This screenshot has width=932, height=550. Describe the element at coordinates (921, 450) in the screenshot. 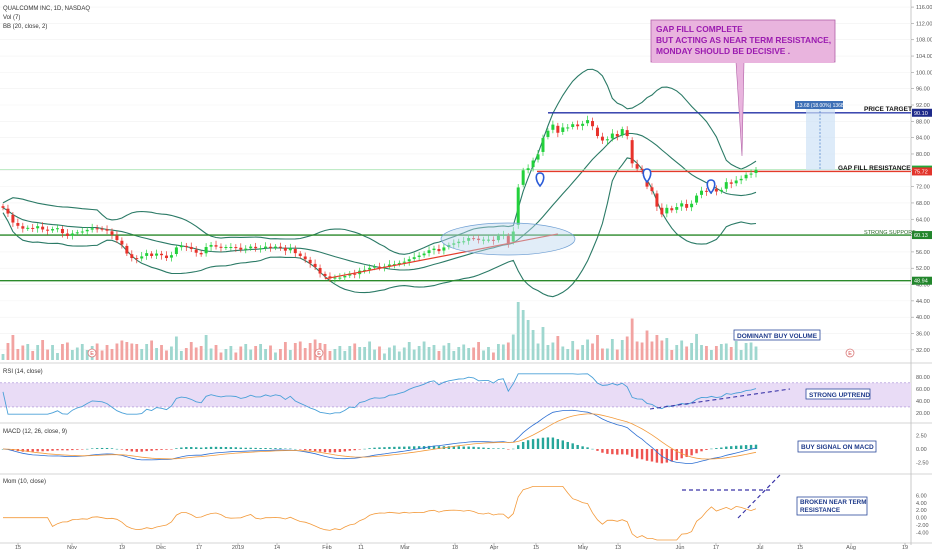

I see `macd-tick-label: 0.00` at that location.